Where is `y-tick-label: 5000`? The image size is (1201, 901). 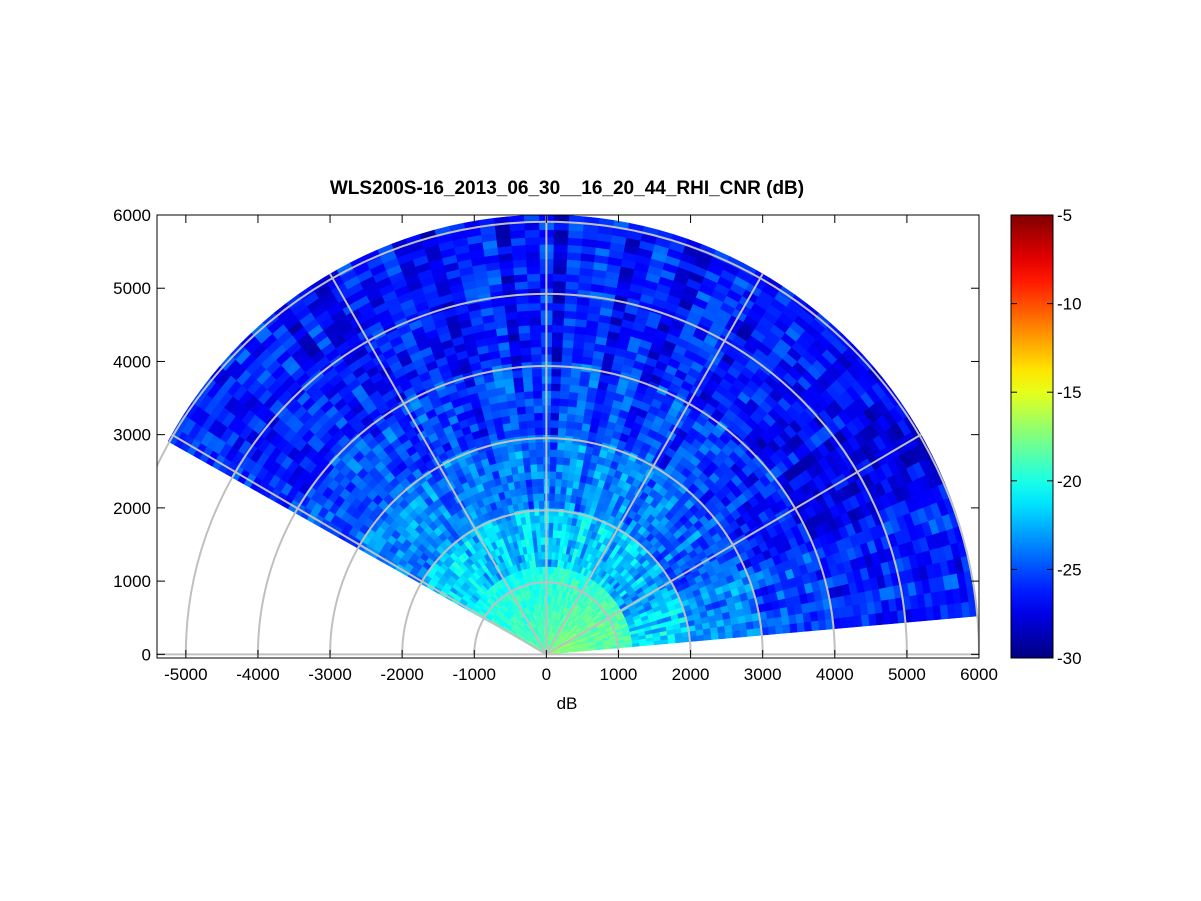 y-tick-label: 5000 is located at coordinates (132, 288).